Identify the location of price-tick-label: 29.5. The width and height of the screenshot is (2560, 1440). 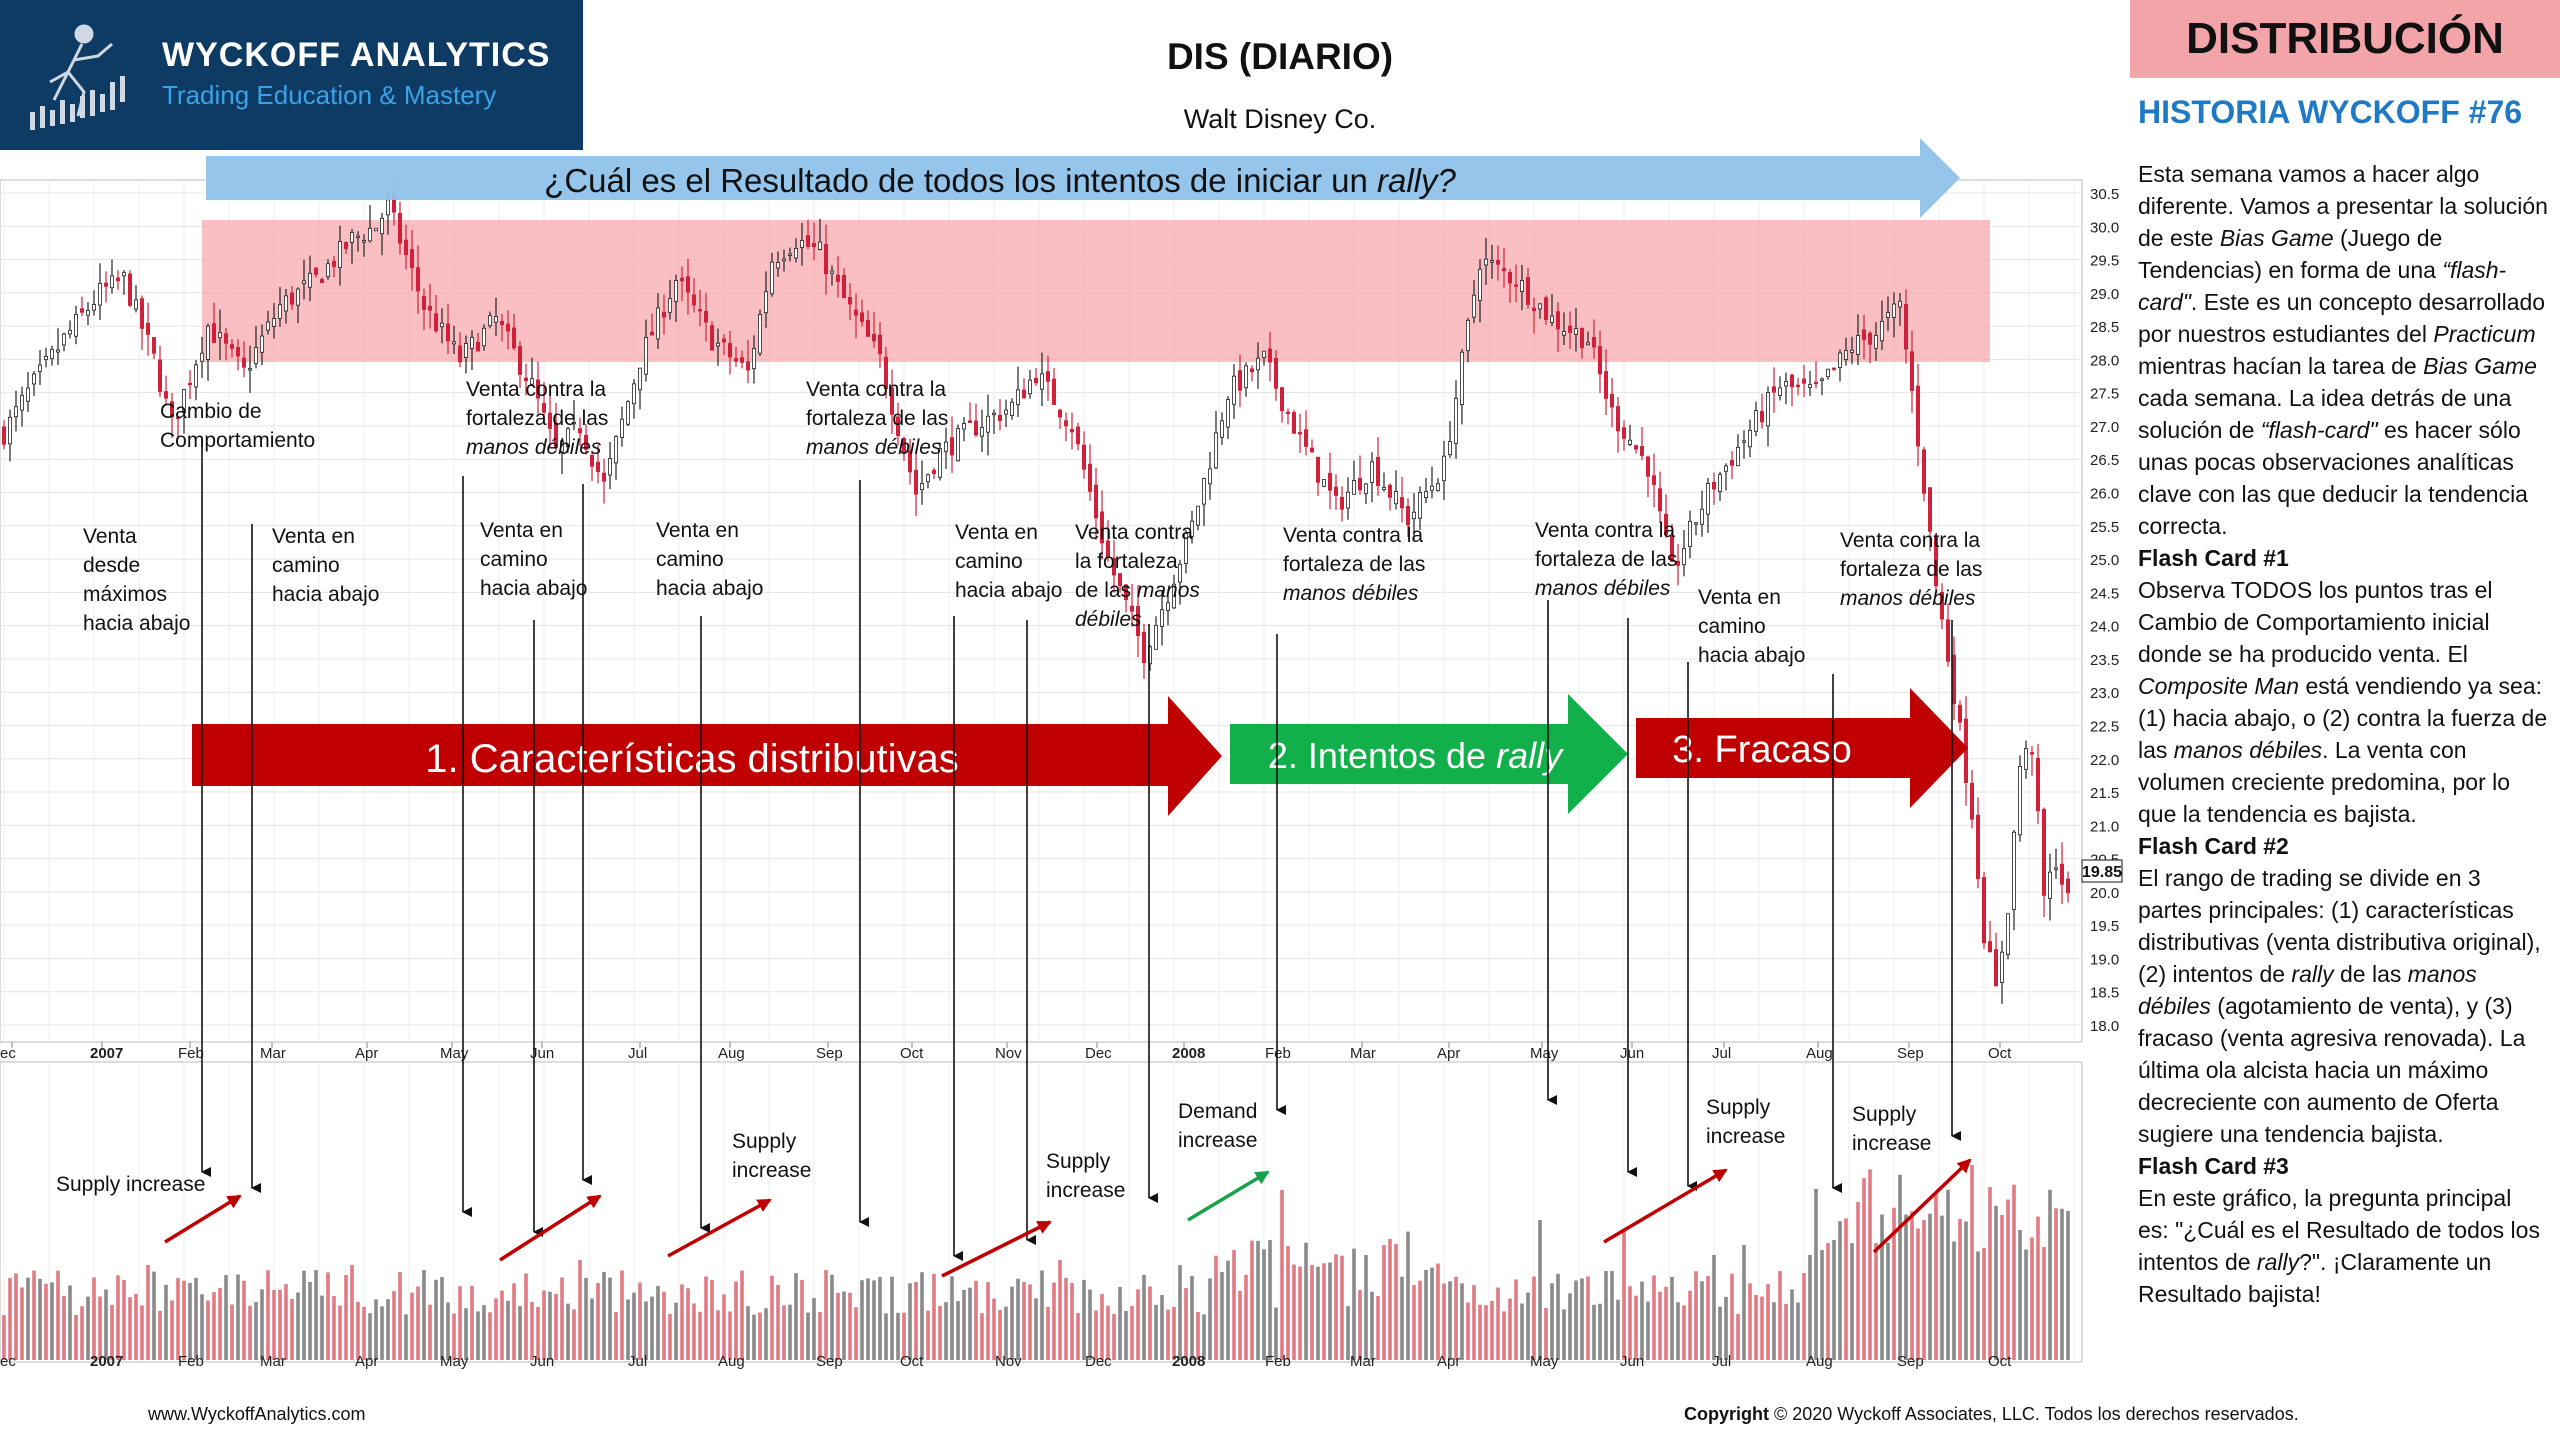
(2104, 261).